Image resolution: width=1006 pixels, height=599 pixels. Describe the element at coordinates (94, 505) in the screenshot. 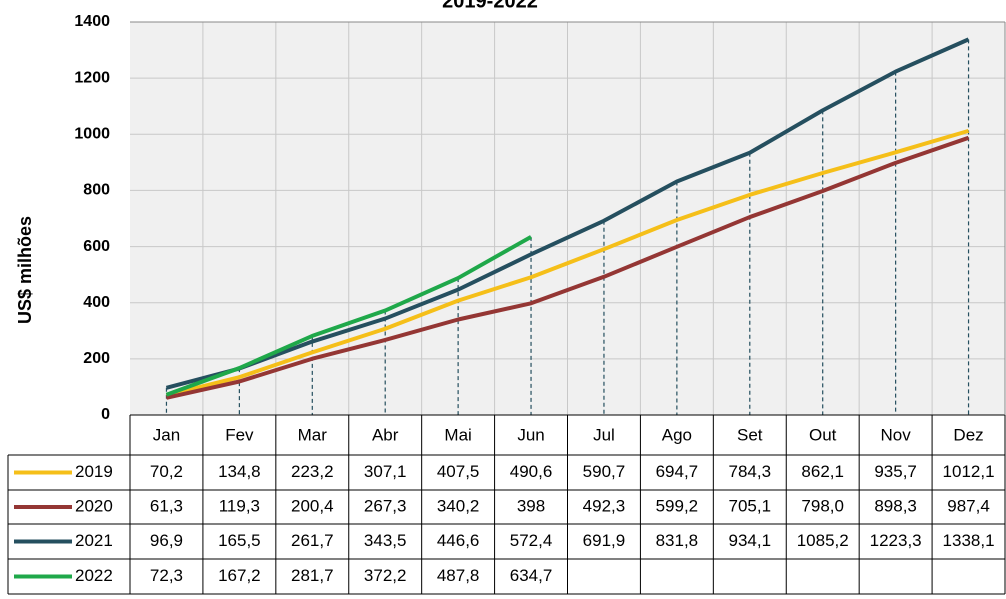

I see `legend-label: 2020` at that location.